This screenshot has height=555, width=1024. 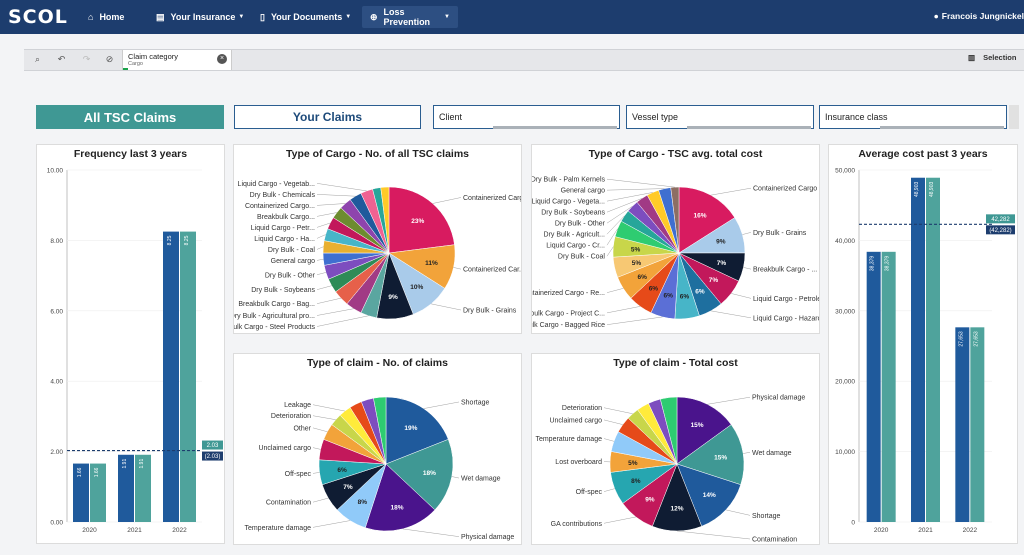 What do you see at coordinates (130, 117) in the screenshot?
I see `all-tsc-claims-button: All TSC Claims` at bounding box center [130, 117].